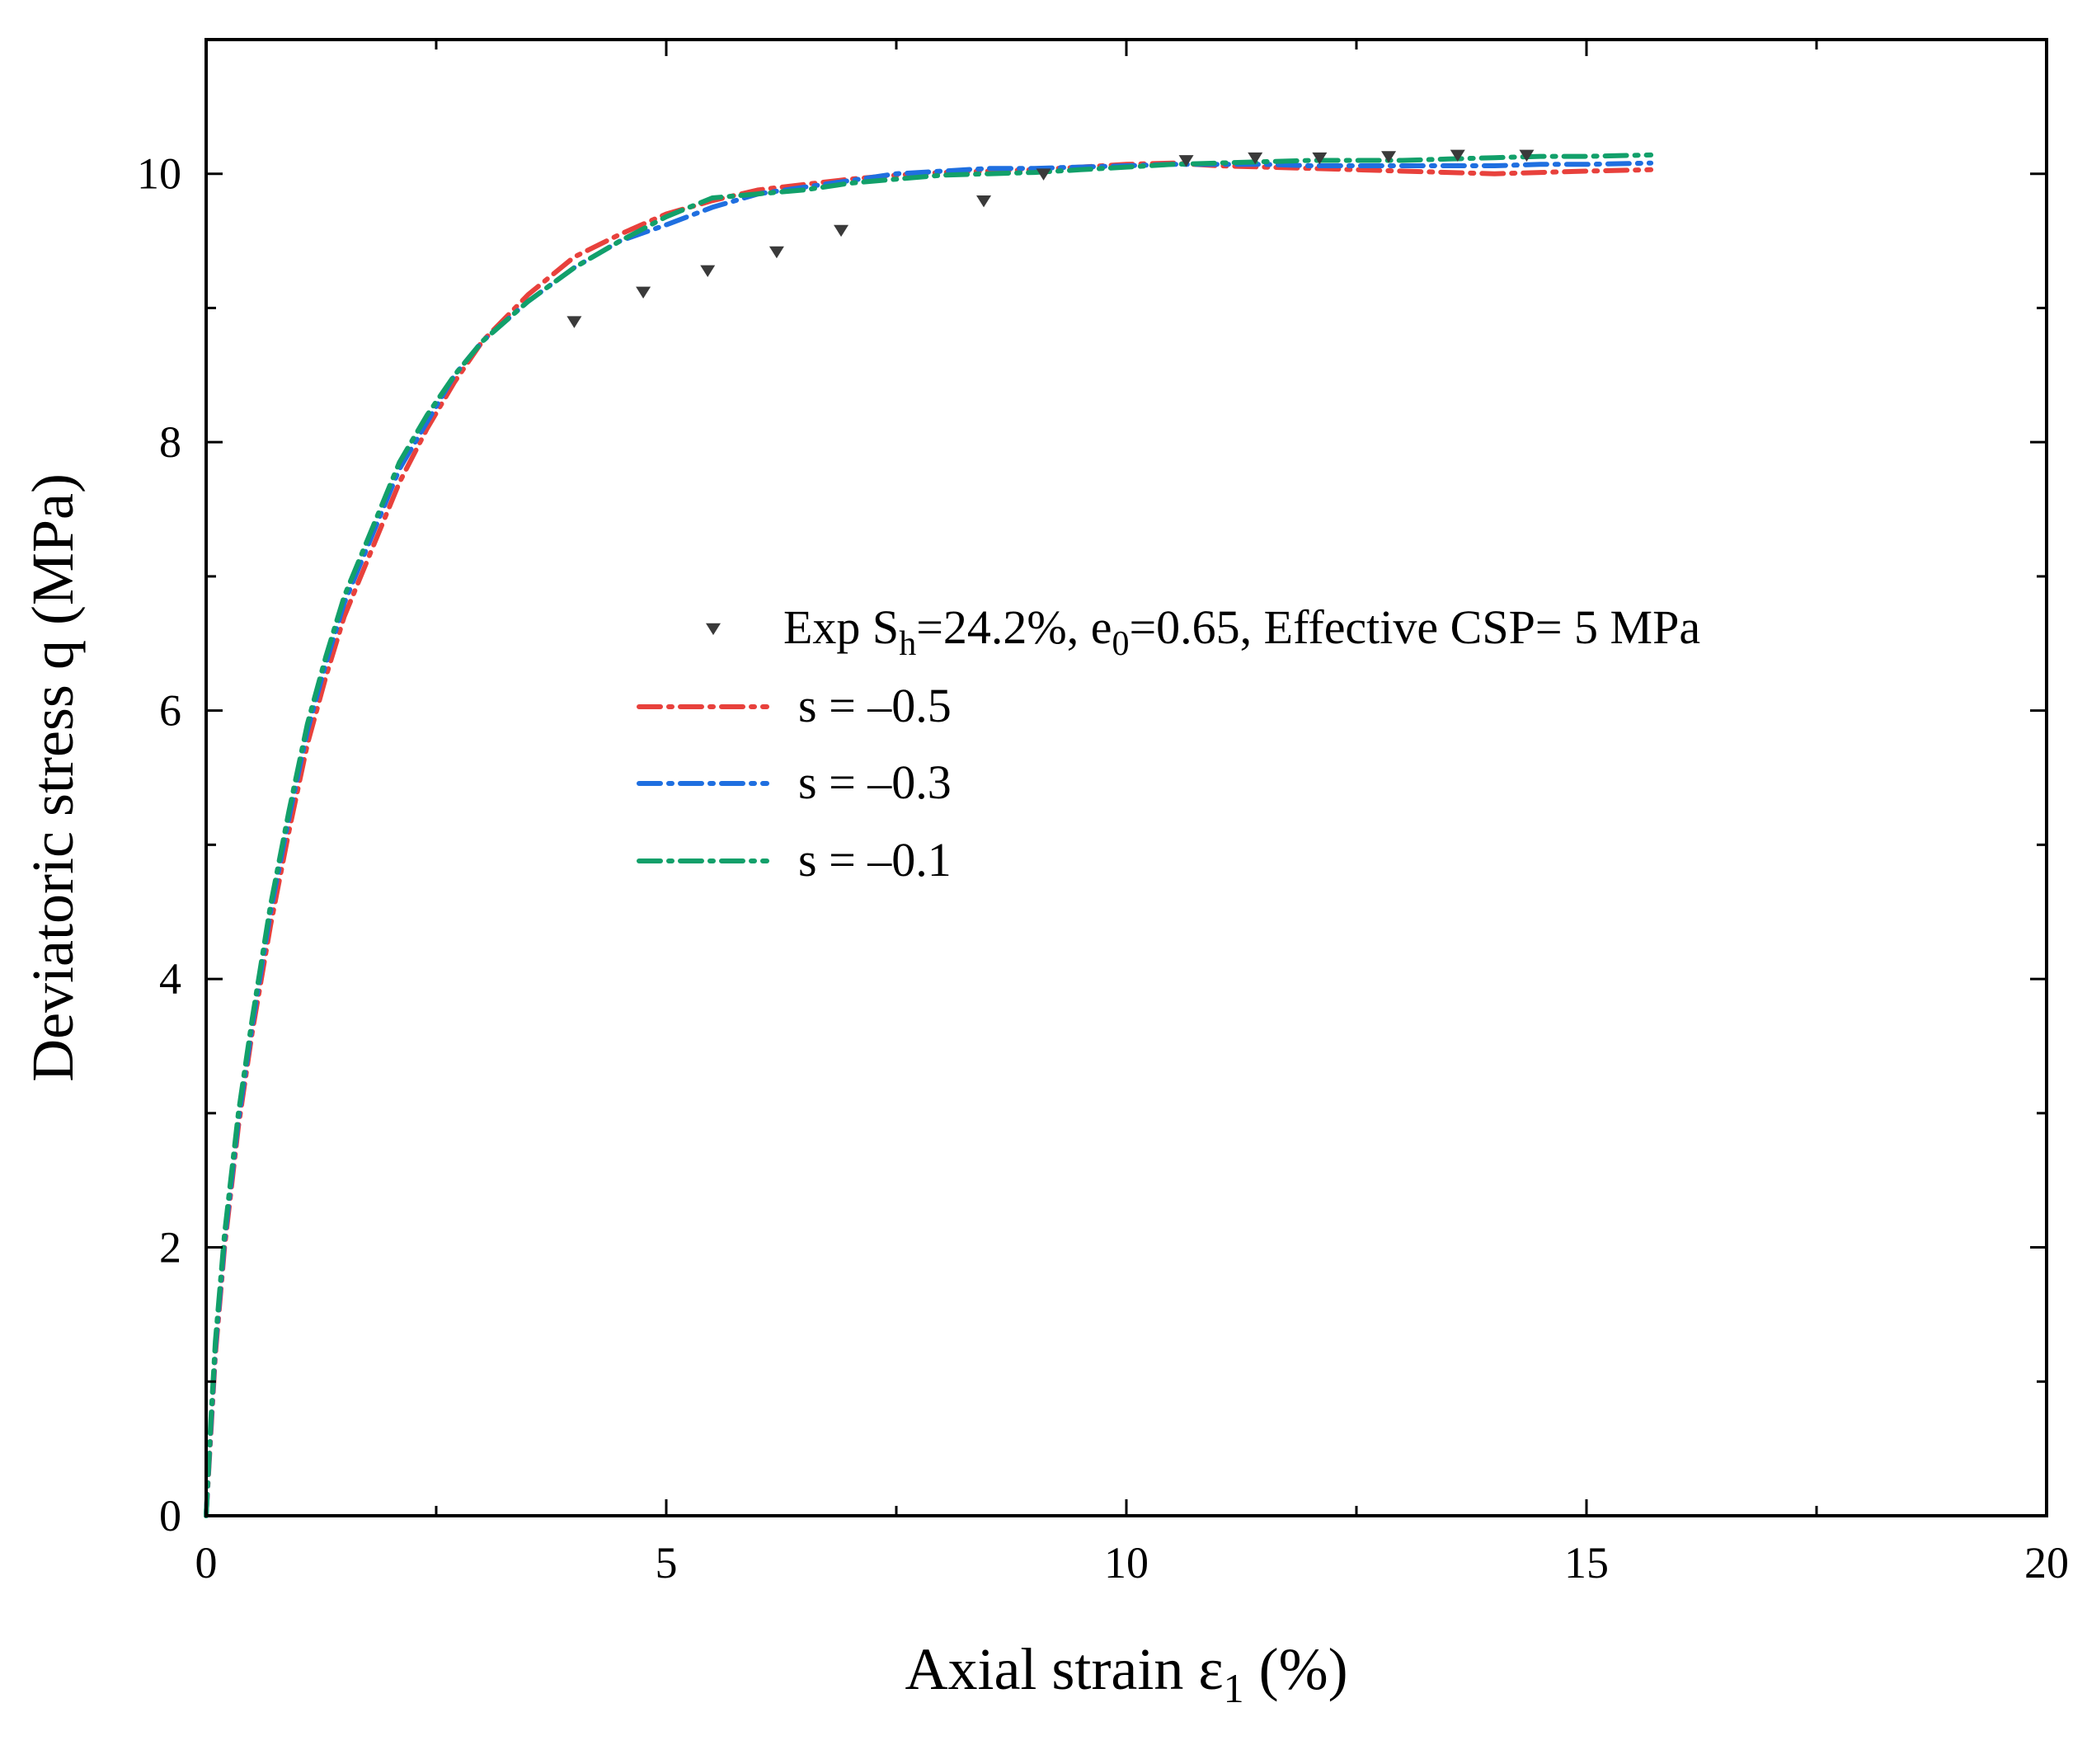 The height and width of the screenshot is (1764, 2087). What do you see at coordinates (875, 860) in the screenshot?
I see `legend-label-s-0.1: s = –0.1` at bounding box center [875, 860].